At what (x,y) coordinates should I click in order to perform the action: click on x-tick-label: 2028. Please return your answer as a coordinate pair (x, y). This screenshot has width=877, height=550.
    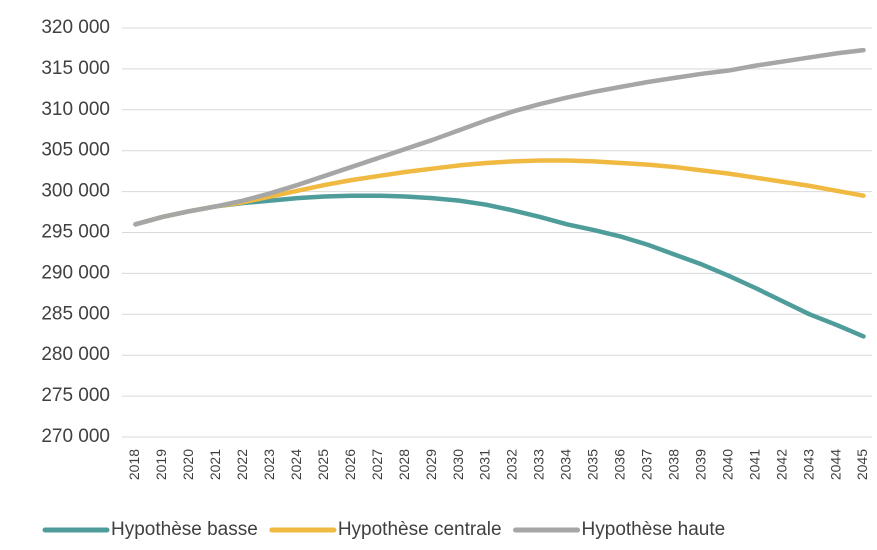
    Looking at the image, I should click on (404, 464).